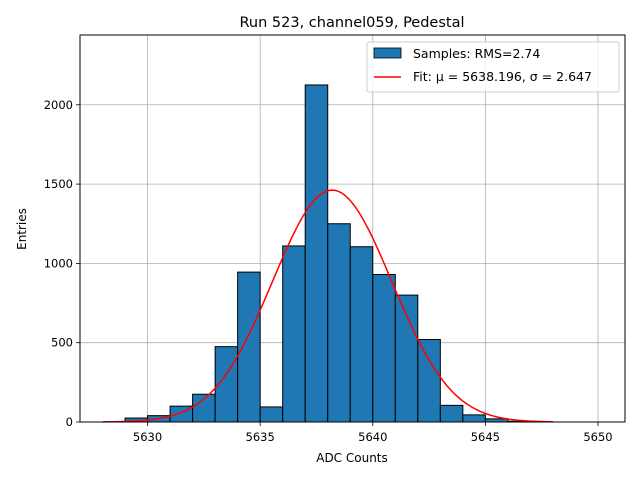 The image size is (640, 484). Describe the element at coordinates (58, 263) in the screenshot. I see `y-tick-label: 1000` at that location.